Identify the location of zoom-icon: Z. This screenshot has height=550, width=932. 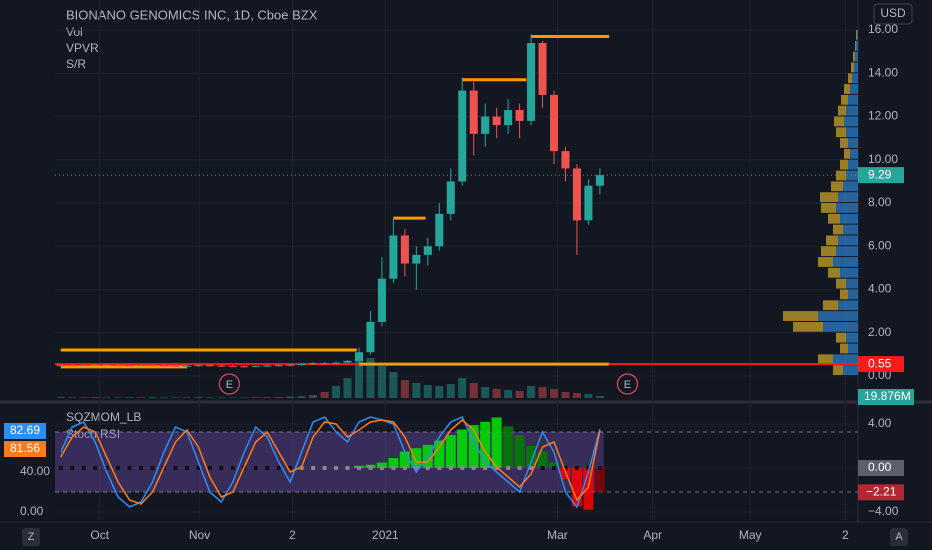
(31, 537).